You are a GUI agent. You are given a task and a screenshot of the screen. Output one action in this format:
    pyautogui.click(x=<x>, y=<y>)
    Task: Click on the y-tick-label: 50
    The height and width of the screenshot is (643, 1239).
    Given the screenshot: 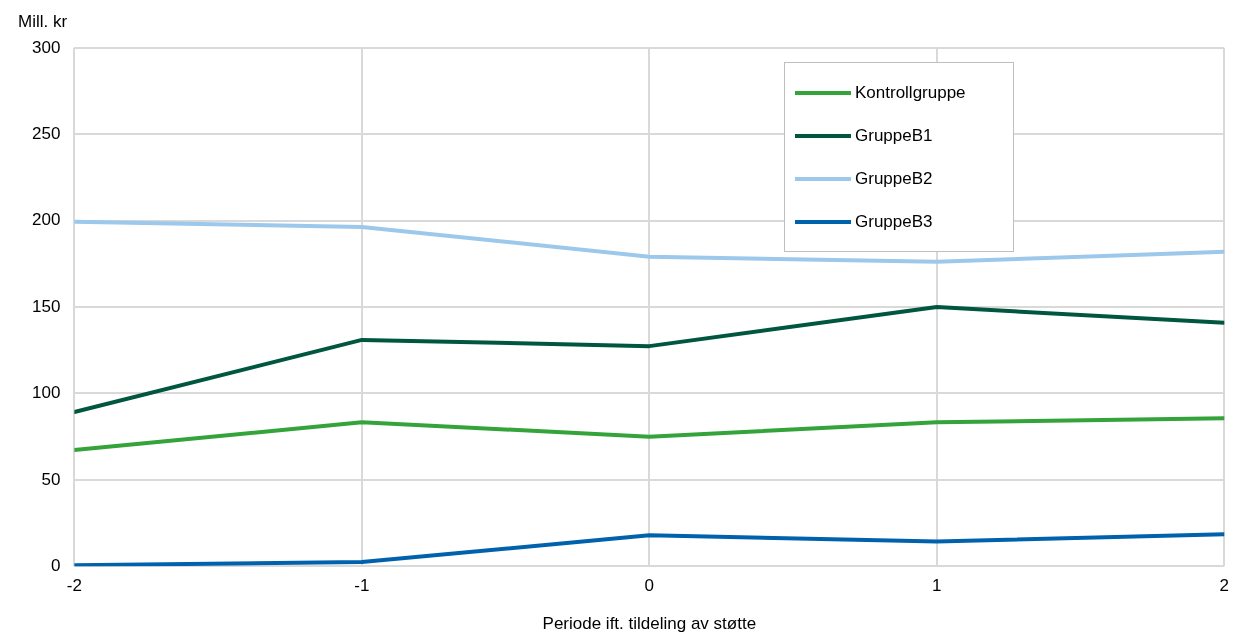 What is the action you would take?
    pyautogui.click(x=51, y=479)
    